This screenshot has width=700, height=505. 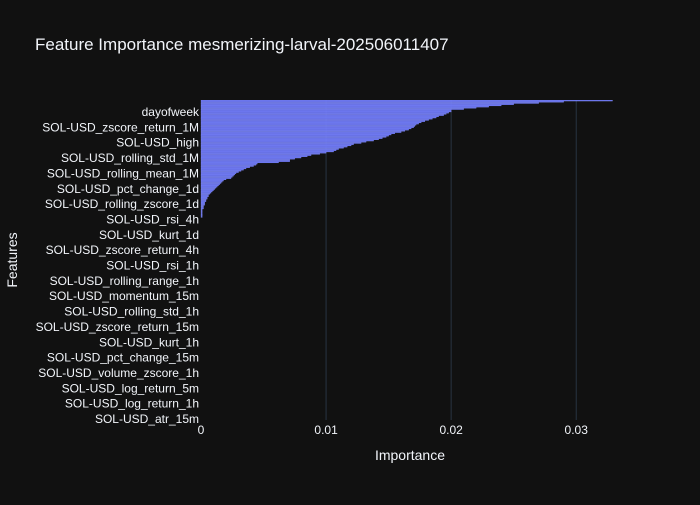 I want to click on y-tick-label: SOL-USD_high, so click(x=157, y=143).